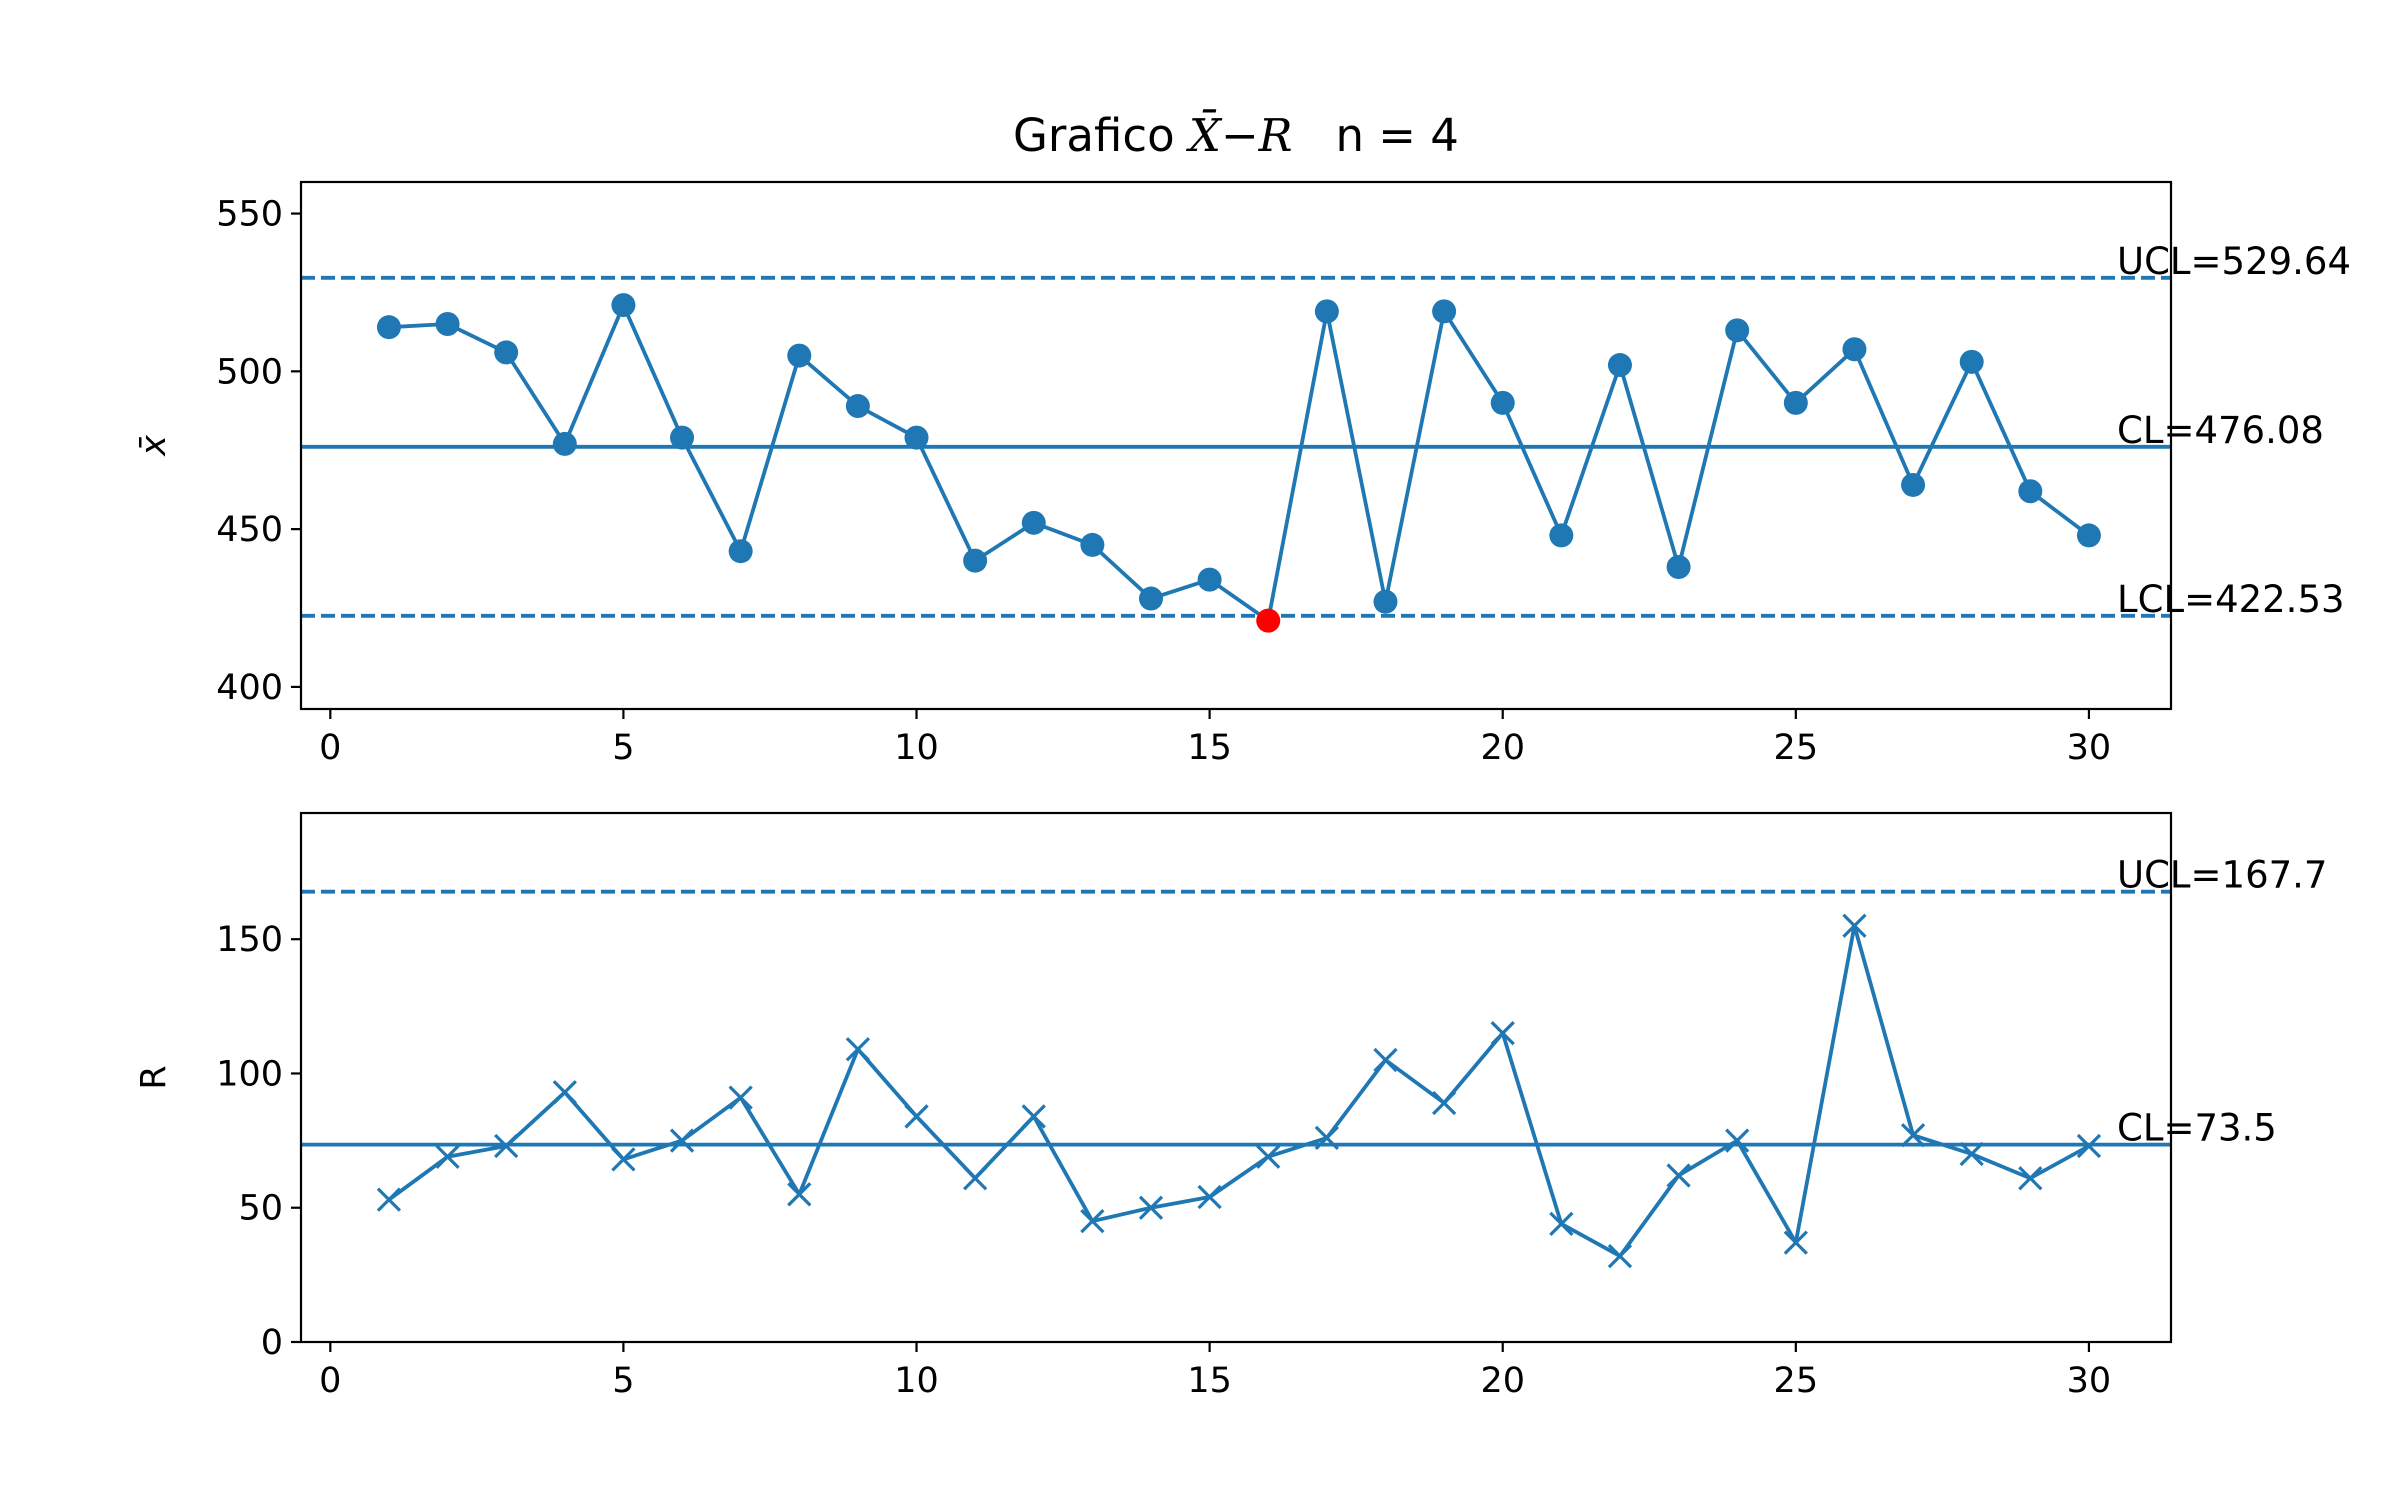 The width and height of the screenshot is (2400, 1500). What do you see at coordinates (249, 688) in the screenshot?
I see `y-tick-label: 400` at bounding box center [249, 688].